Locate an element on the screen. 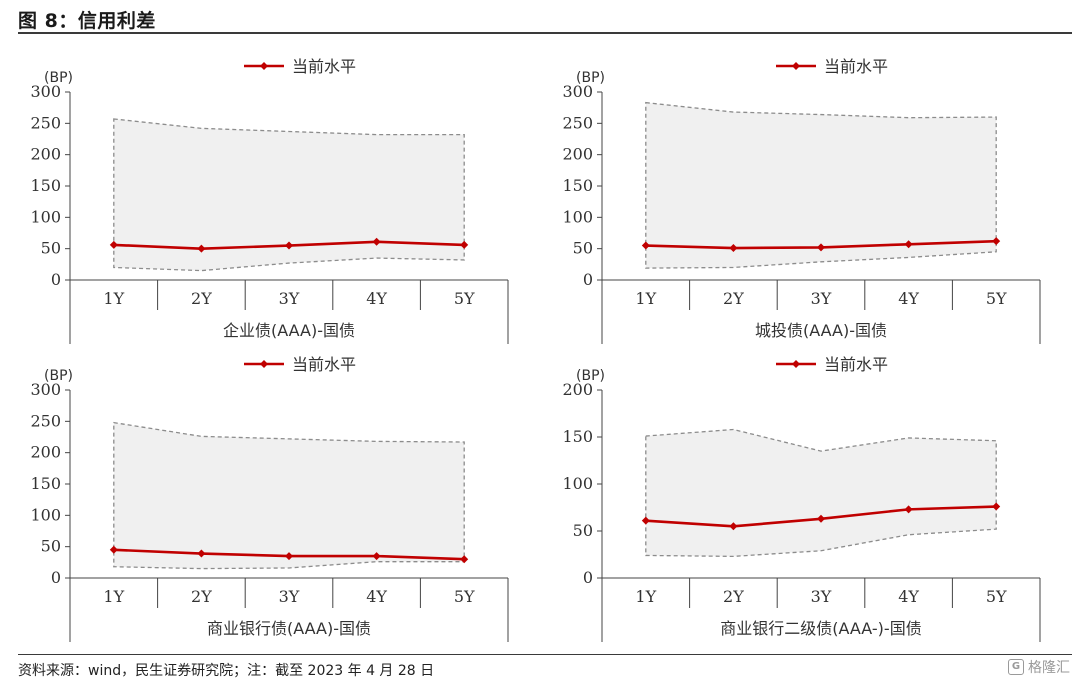  watermark-text: 格隆汇 is located at coordinates (1049, 668).